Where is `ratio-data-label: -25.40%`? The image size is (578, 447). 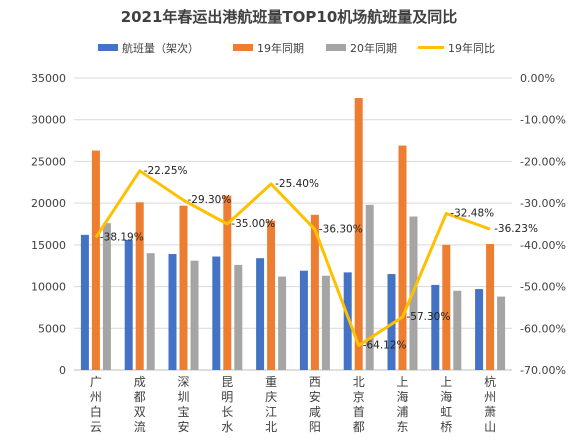
ratio-data-label: -25.40% is located at coordinates (297, 184).